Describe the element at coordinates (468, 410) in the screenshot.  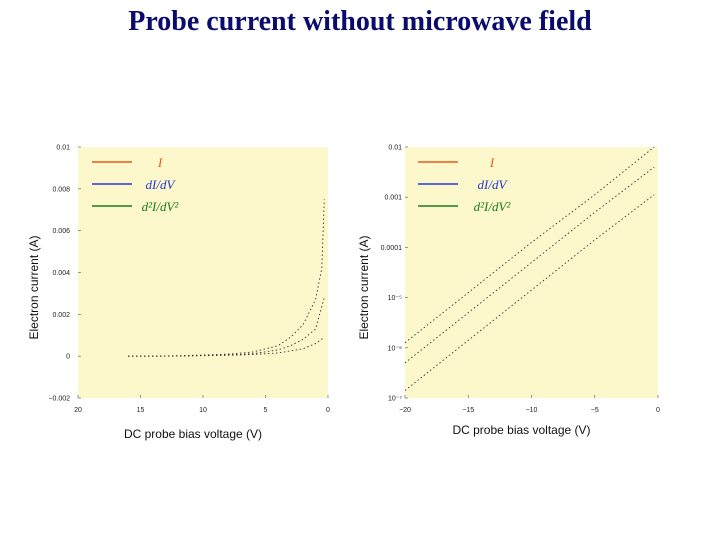
I see `x-tick-label: −15` at that location.